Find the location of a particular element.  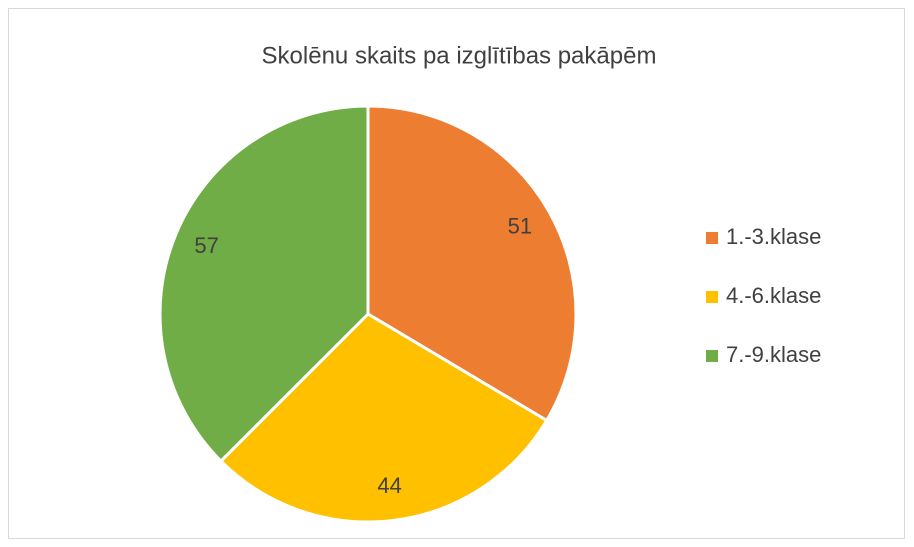

chart-title: Skolēnu skaits pa izglītības pakāpēm is located at coordinates (459, 55).